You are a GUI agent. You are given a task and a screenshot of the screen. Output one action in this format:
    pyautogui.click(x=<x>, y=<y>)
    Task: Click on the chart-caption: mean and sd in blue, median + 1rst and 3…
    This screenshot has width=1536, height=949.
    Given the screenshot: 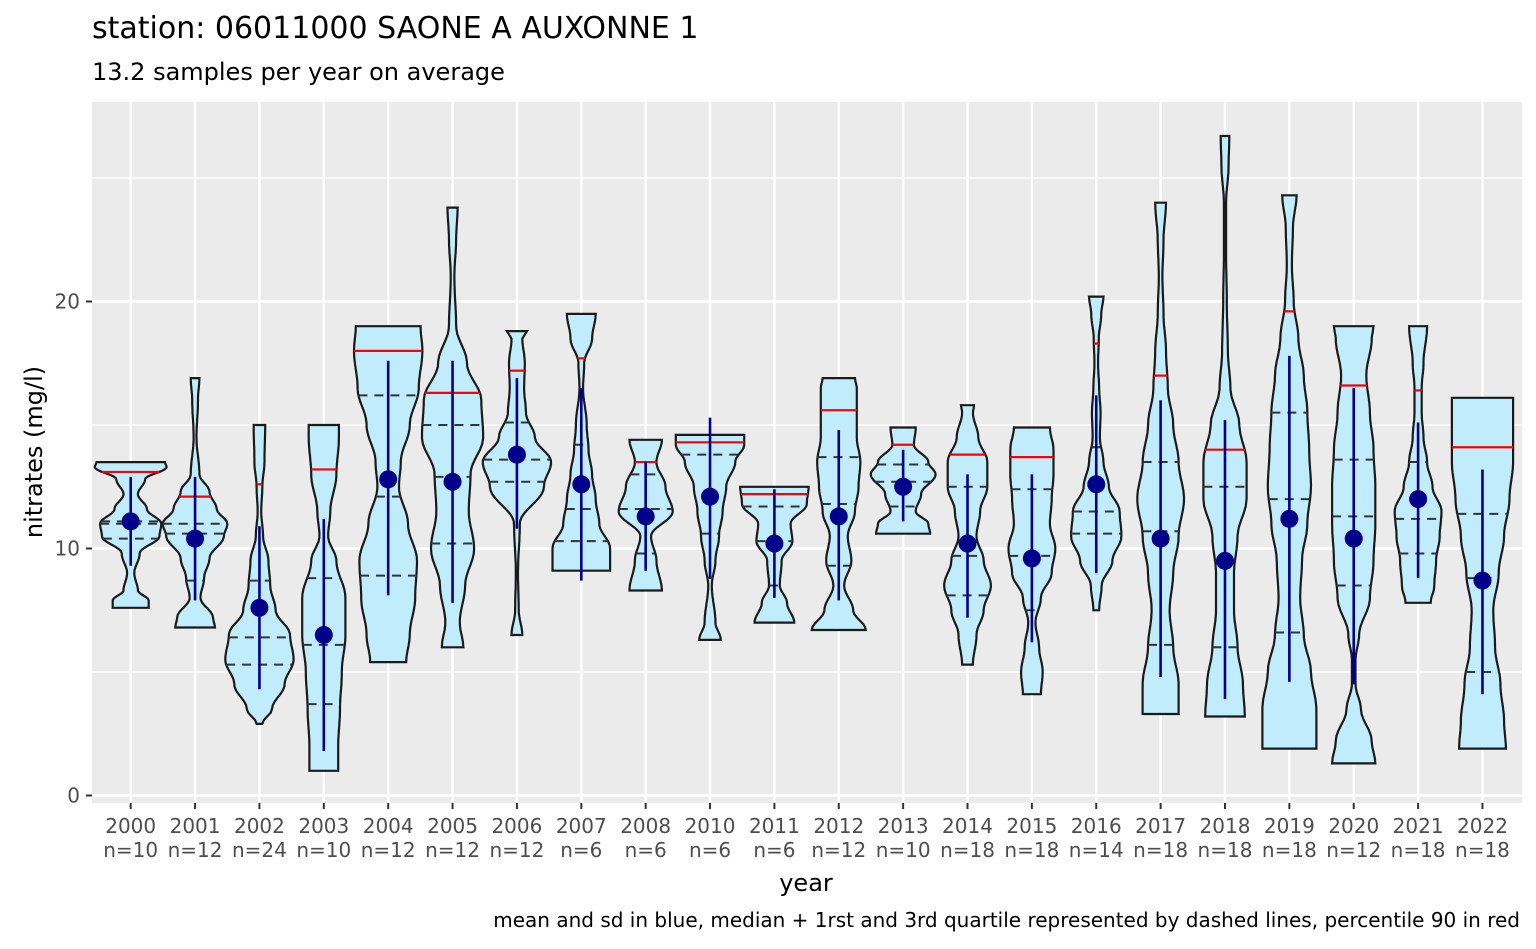 What is the action you would take?
    pyautogui.click(x=1006, y=920)
    